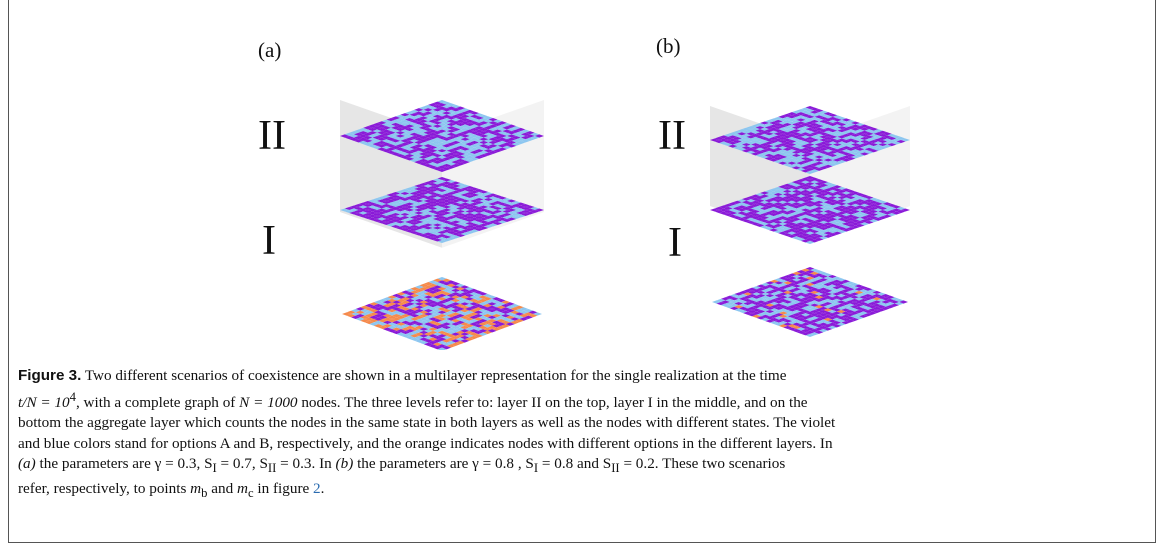  I want to click on panel-a-layer-II-label: II, so click(272, 136).